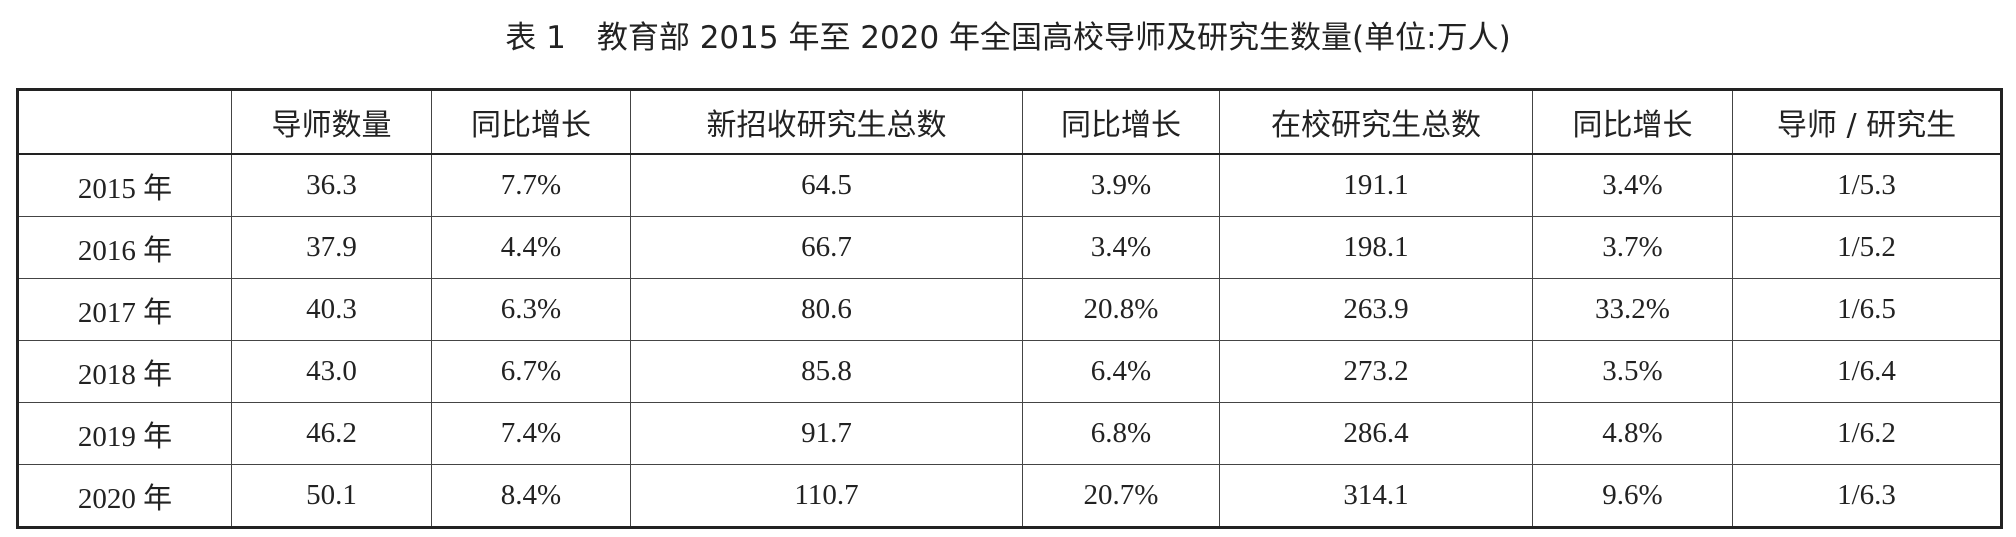 This screenshot has height=537, width=2016. What do you see at coordinates (1632, 247) in the screenshot?
I see `table-cell: 3.7%` at bounding box center [1632, 247].